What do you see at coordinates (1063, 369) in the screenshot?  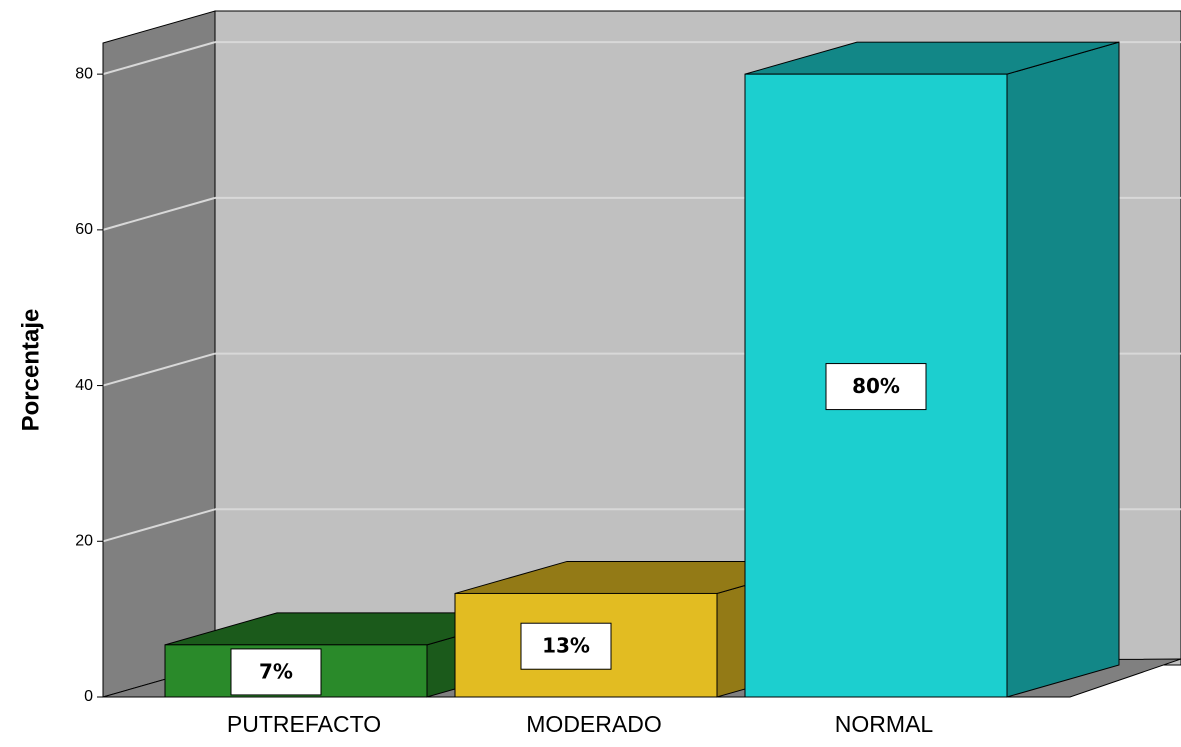 I see `bar-side` at bounding box center [1063, 369].